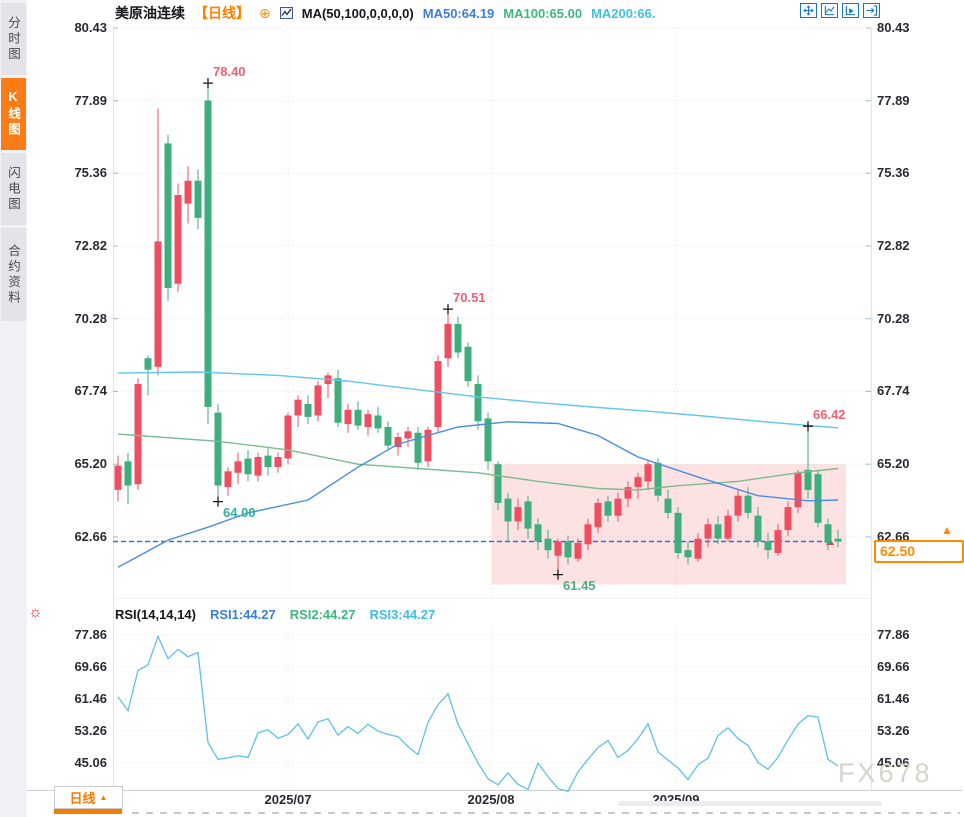 Image resolution: width=964 pixels, height=817 pixels. I want to click on price-tick-left: 80.43, so click(90, 27).